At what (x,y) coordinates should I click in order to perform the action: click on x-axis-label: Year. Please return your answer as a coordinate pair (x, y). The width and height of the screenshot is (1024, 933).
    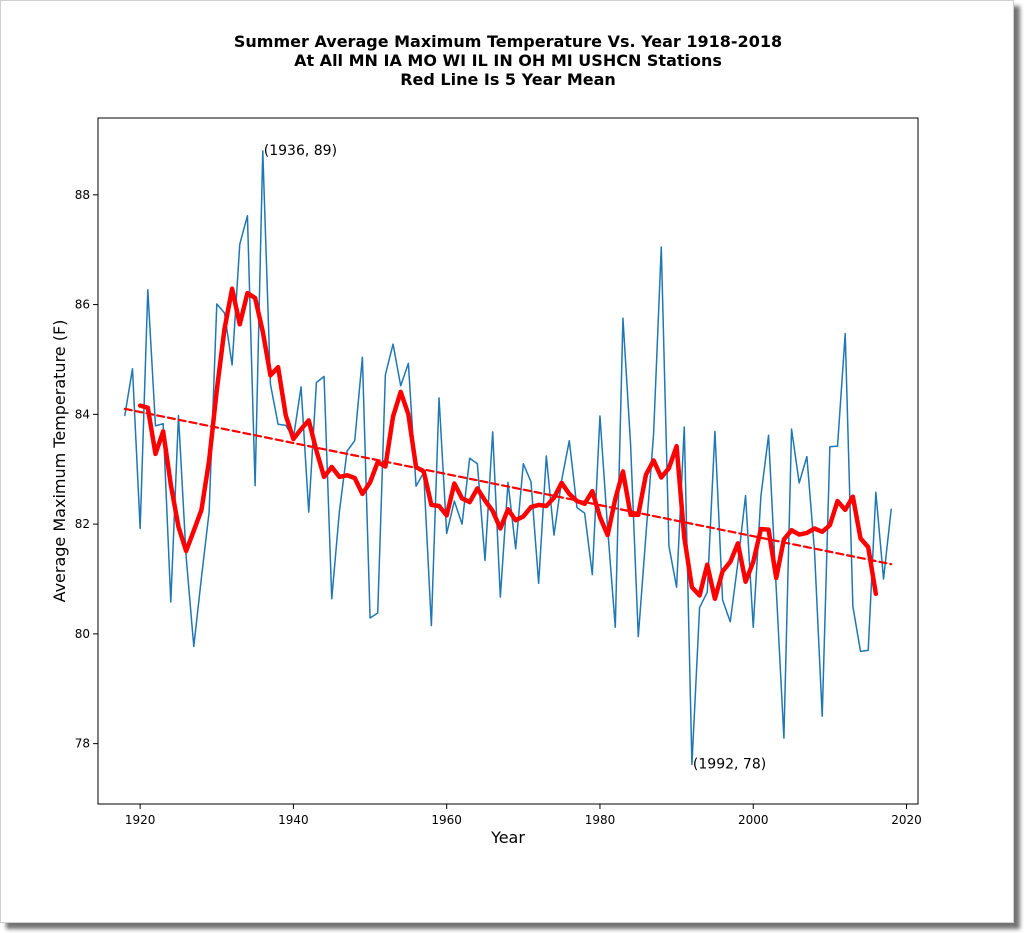
    Looking at the image, I should click on (507, 837).